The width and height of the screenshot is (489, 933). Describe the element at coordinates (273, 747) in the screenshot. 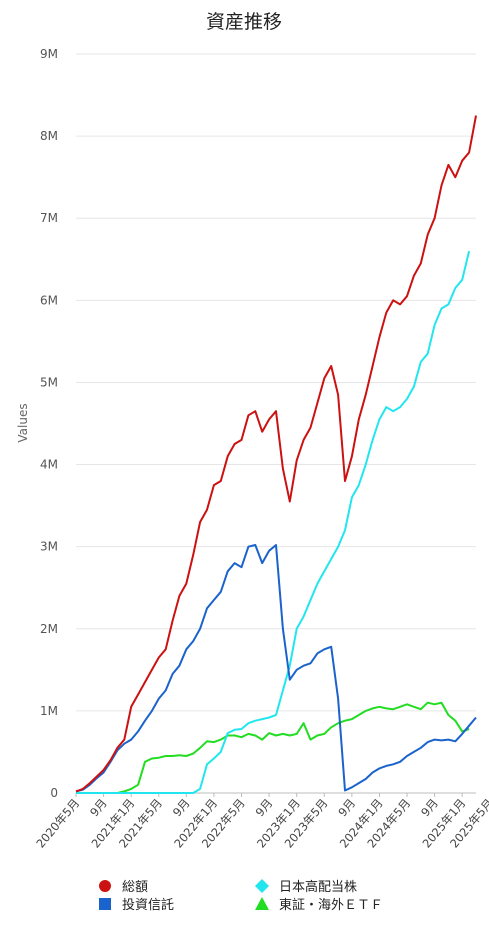

I see `series-line` at that location.